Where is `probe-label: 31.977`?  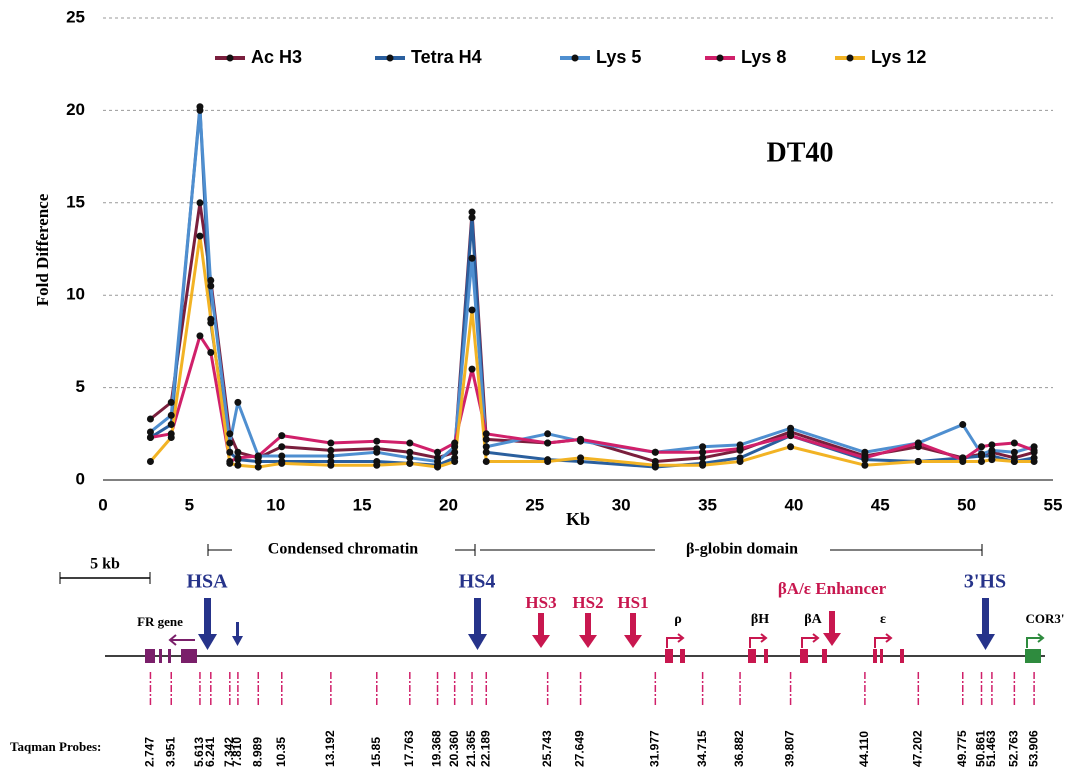
probe-label: 31.977 is located at coordinates (655, 748).